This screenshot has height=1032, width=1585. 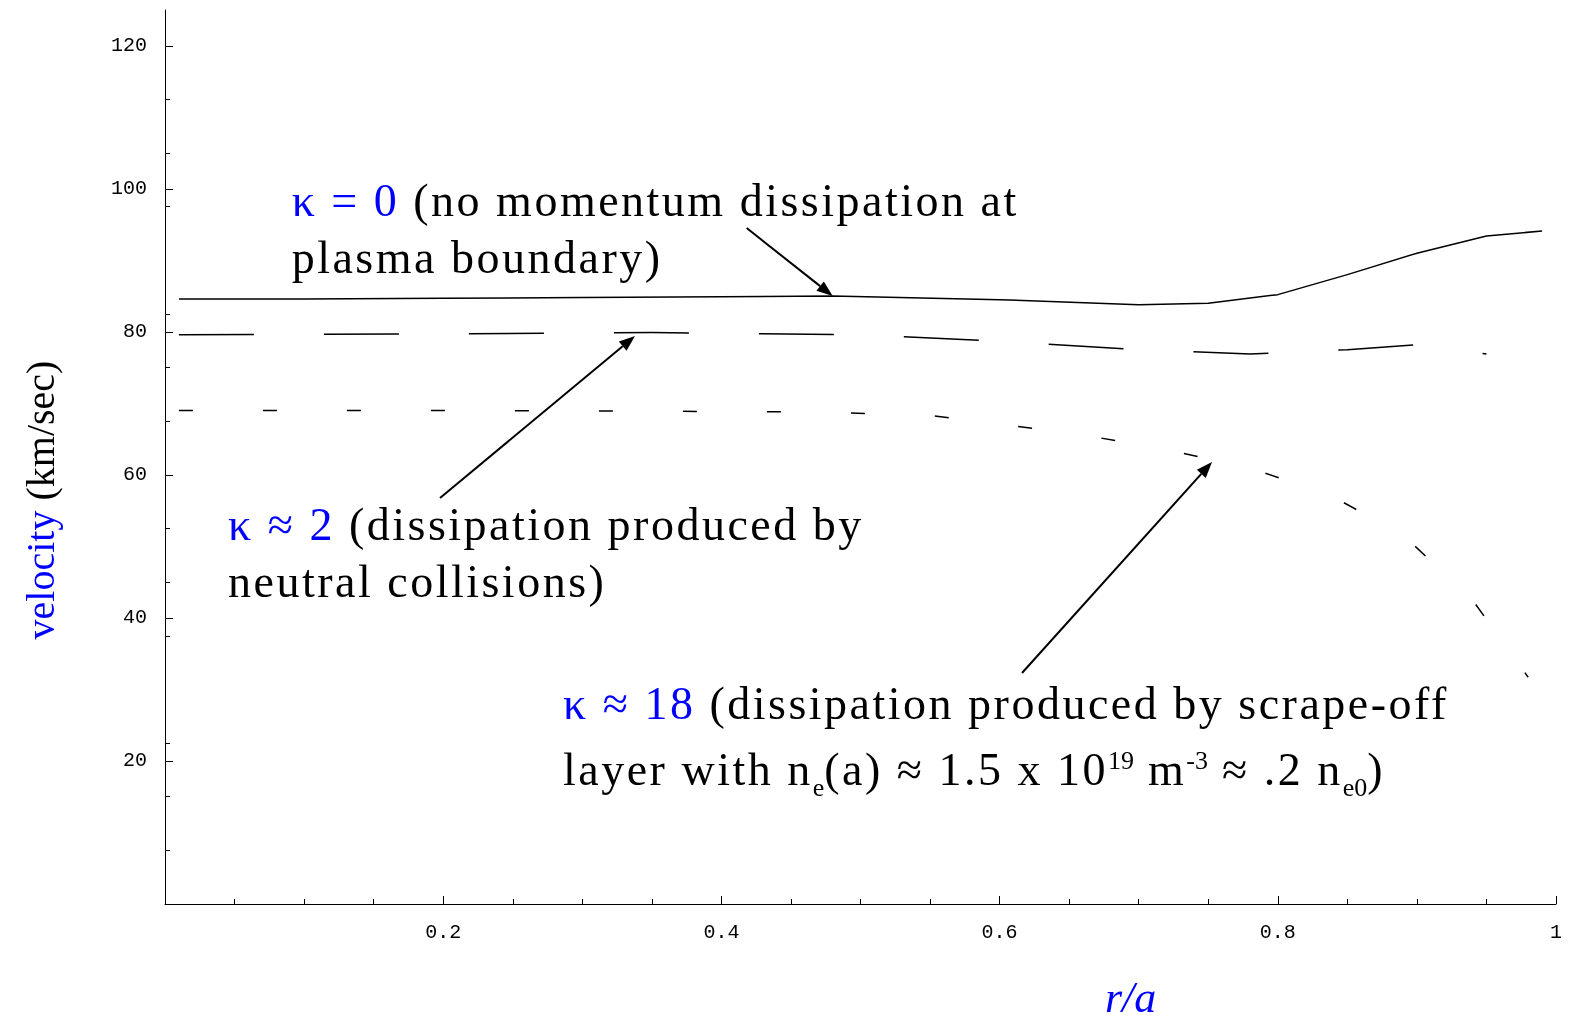 I want to click on y-tick-label: 20, so click(x=134, y=761).